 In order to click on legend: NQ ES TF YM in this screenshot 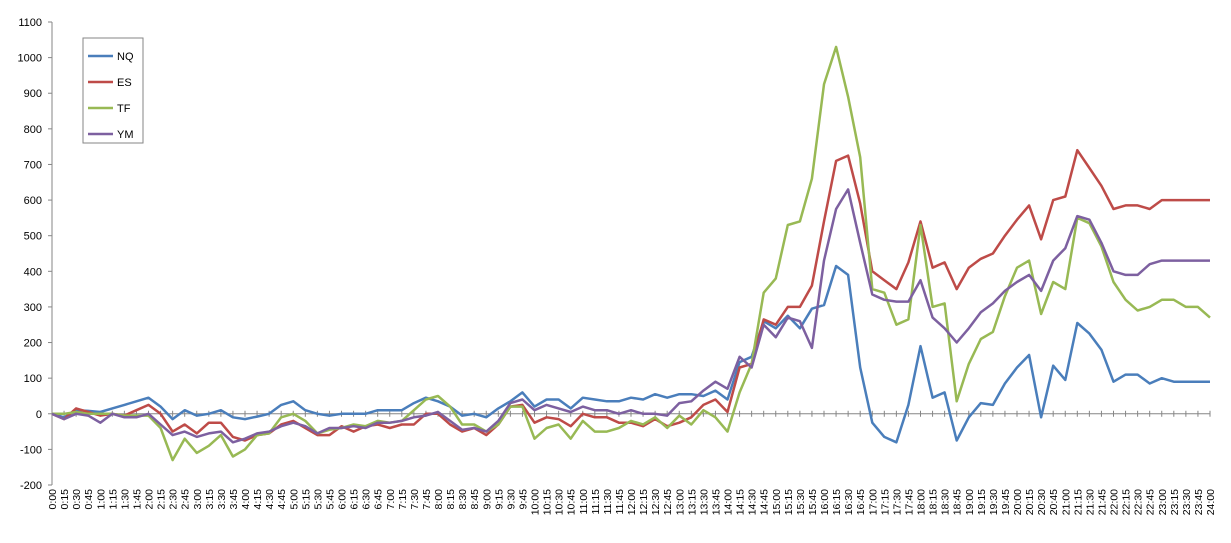, I will do `click(113, 90)`.